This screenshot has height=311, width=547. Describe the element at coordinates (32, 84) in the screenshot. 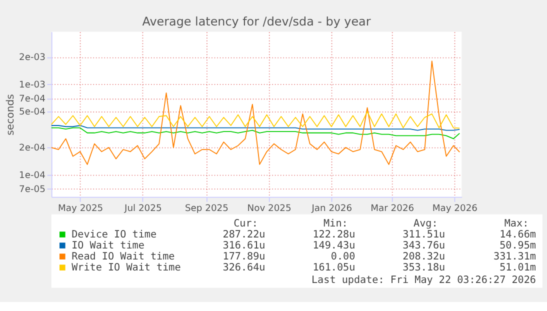

I see `y-tick-label: 1e-03` at that location.